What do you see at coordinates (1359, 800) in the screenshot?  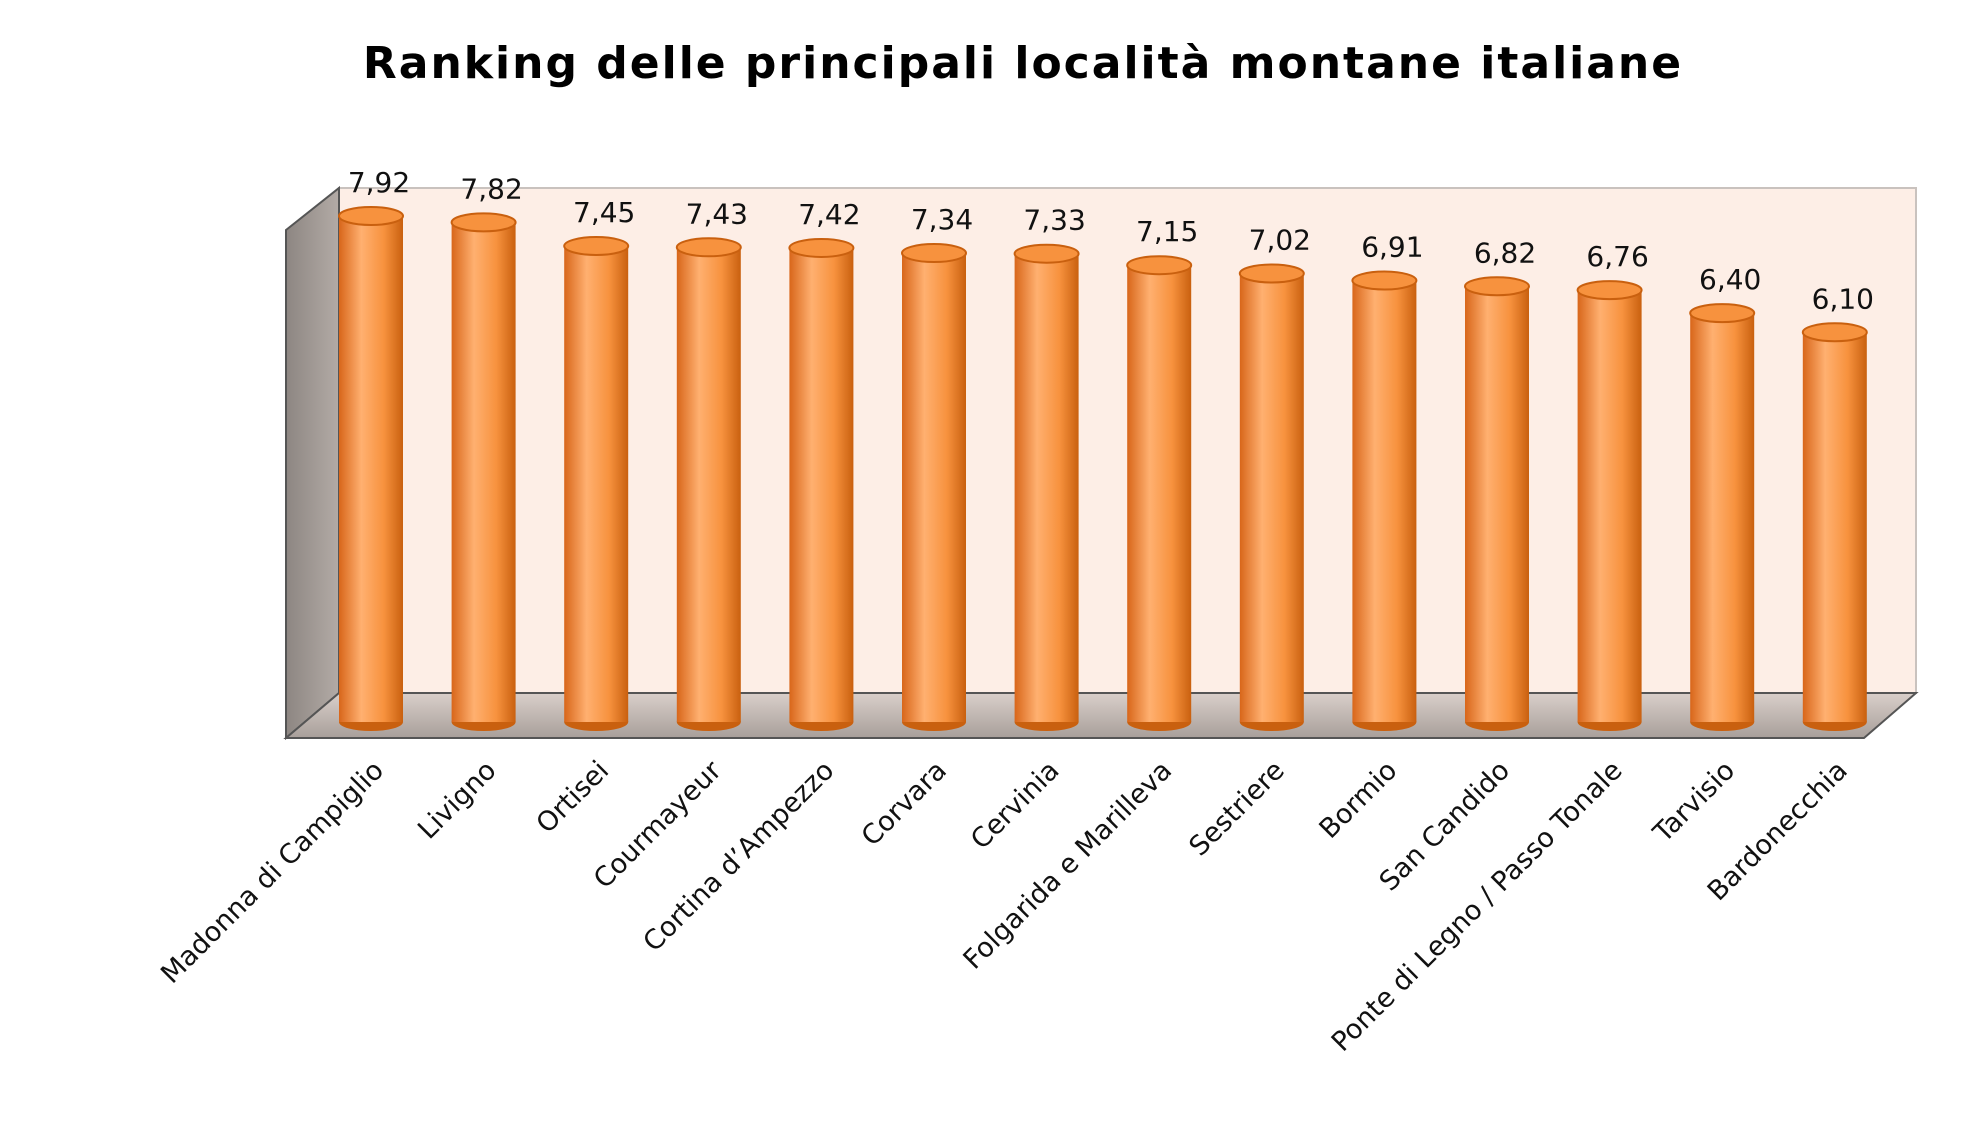 I see `x-tick-label: Bormio` at bounding box center [1359, 800].